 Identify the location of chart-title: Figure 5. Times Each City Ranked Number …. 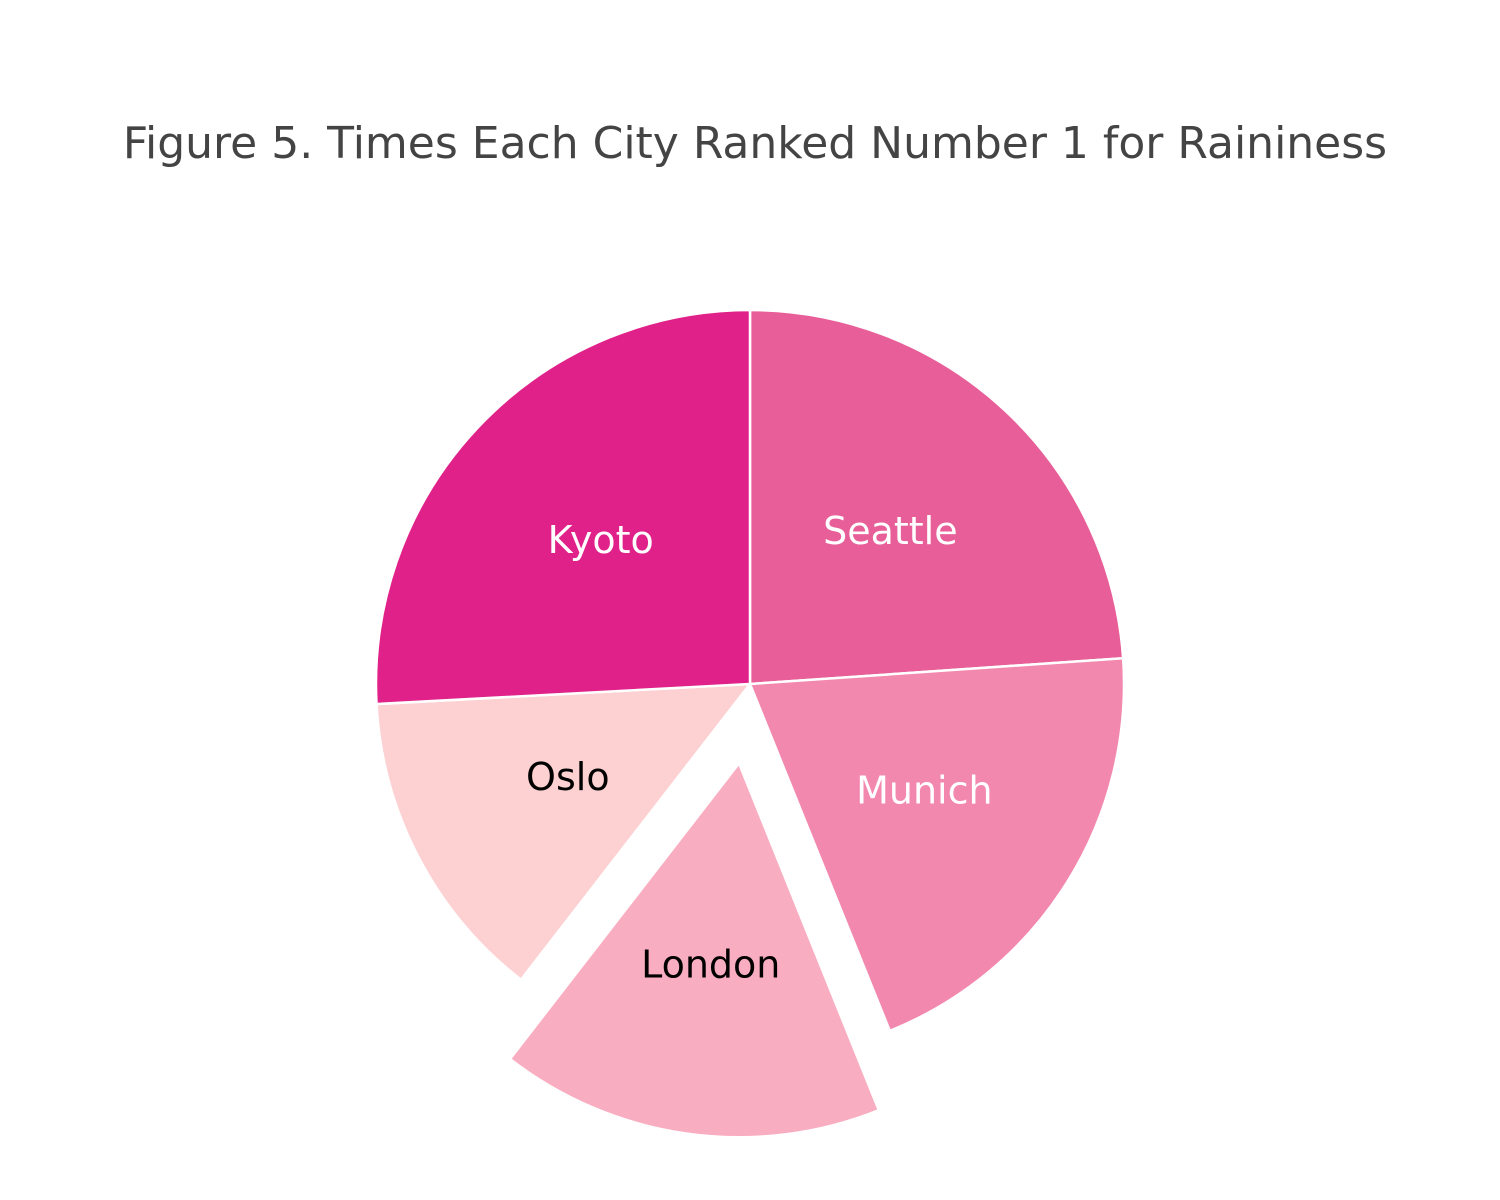
(755, 143).